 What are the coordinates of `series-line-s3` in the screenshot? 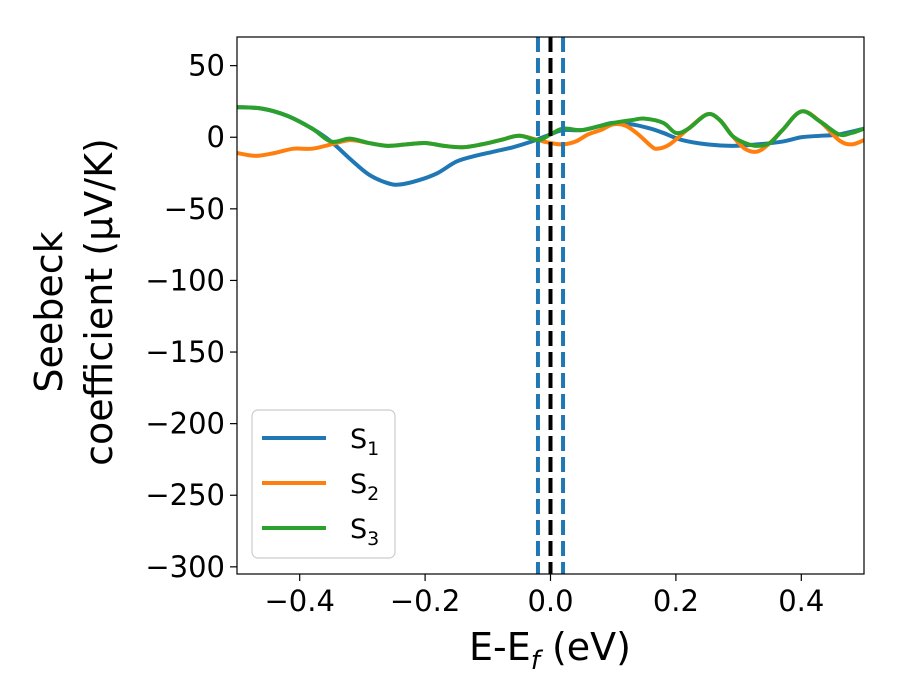 It's located at (550, 127).